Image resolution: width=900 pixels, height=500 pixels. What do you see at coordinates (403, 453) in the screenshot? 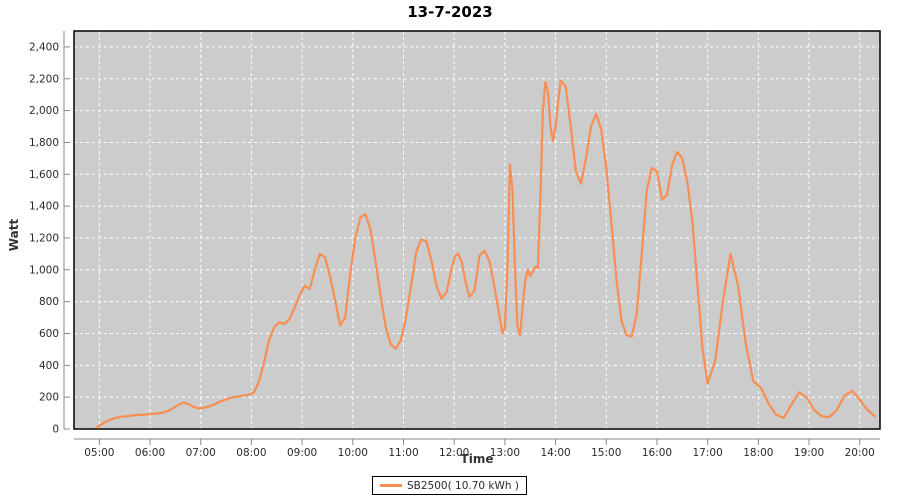
I see `x-tick-label: 11:00` at bounding box center [403, 453].